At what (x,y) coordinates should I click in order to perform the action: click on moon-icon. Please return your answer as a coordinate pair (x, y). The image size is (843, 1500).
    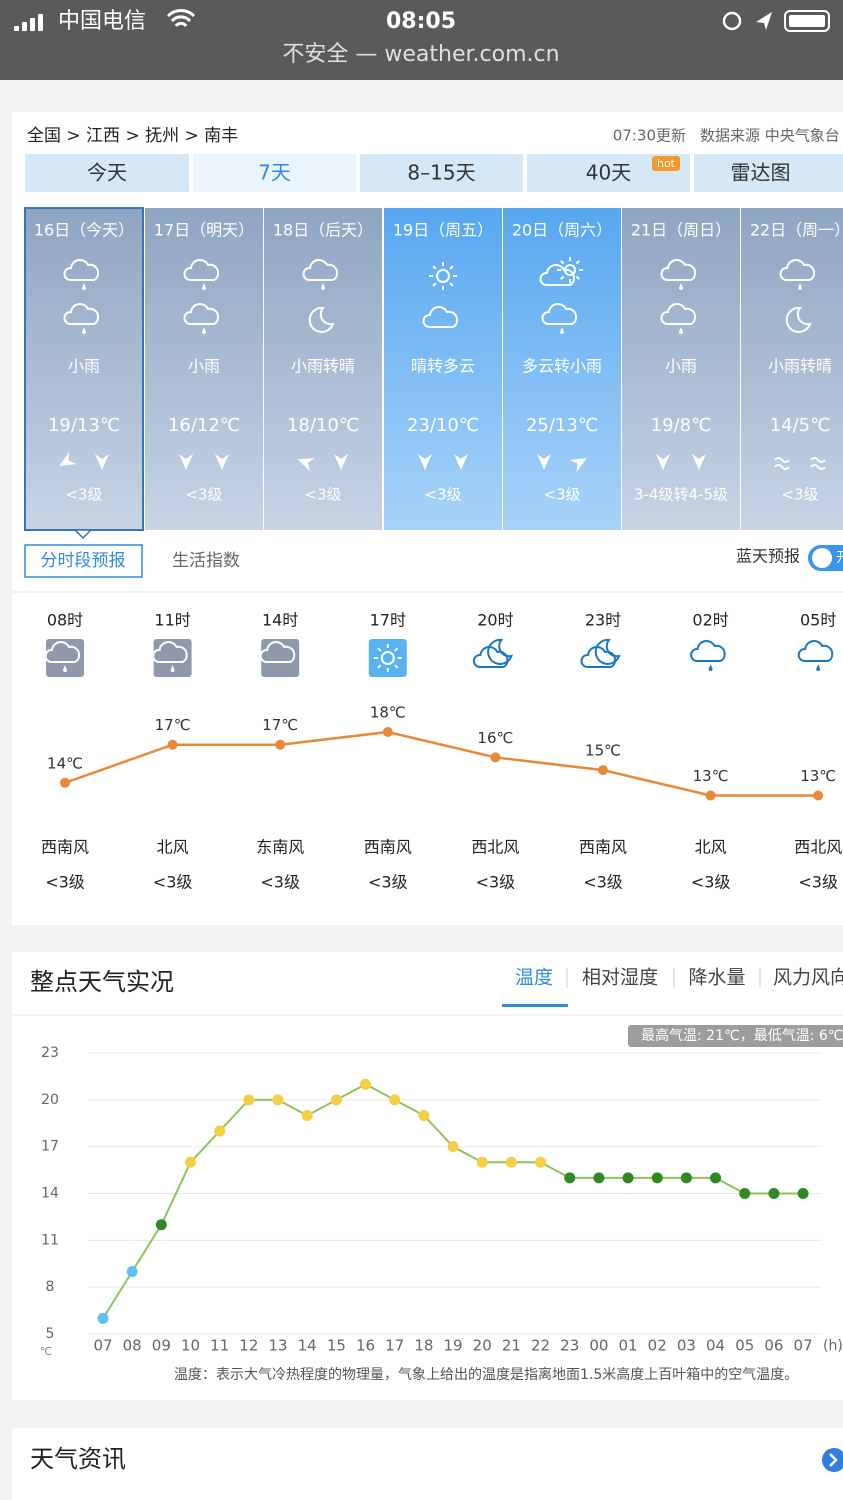
    Looking at the image, I should click on (607, 651).